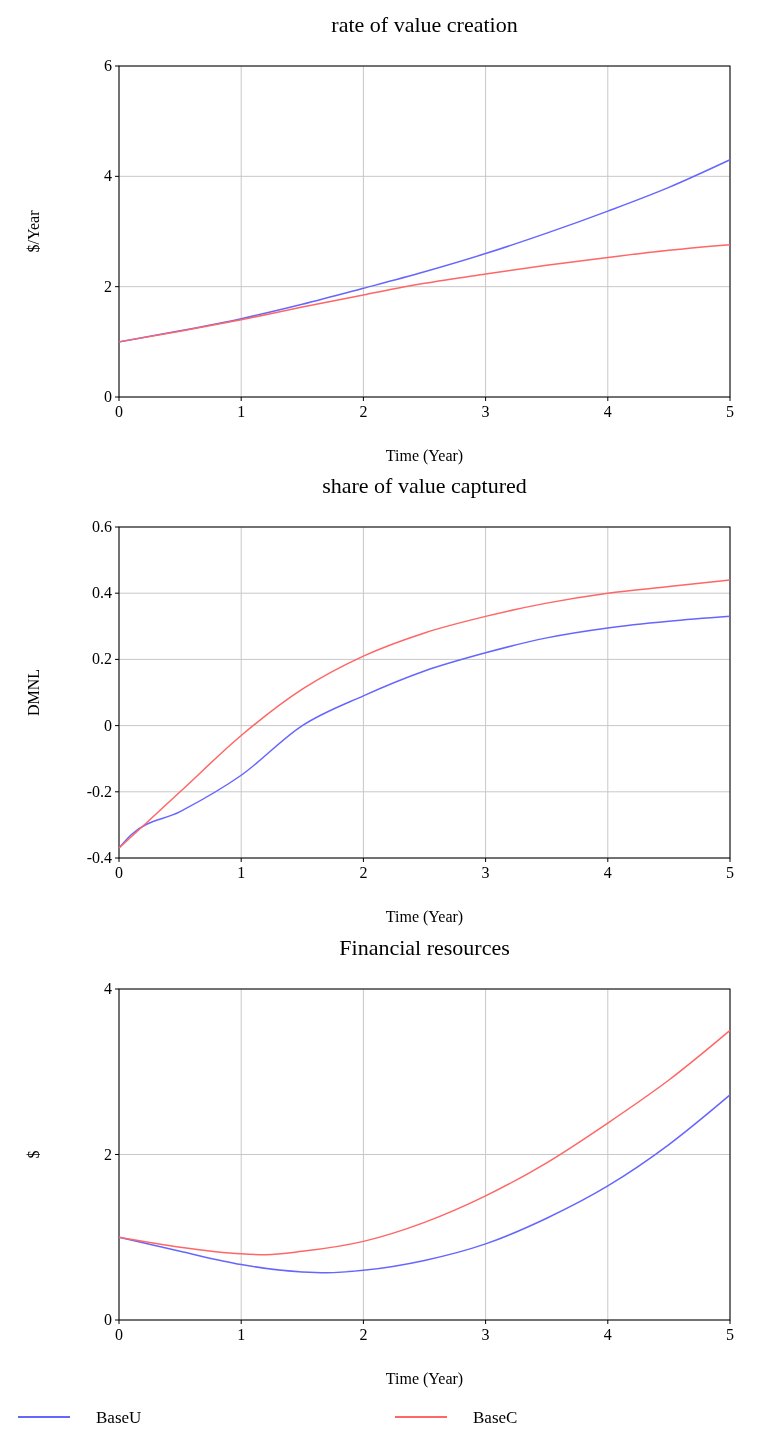 The height and width of the screenshot is (1434, 758). Describe the element at coordinates (424, 485) in the screenshot. I see `chart-title: share of value captured` at that location.